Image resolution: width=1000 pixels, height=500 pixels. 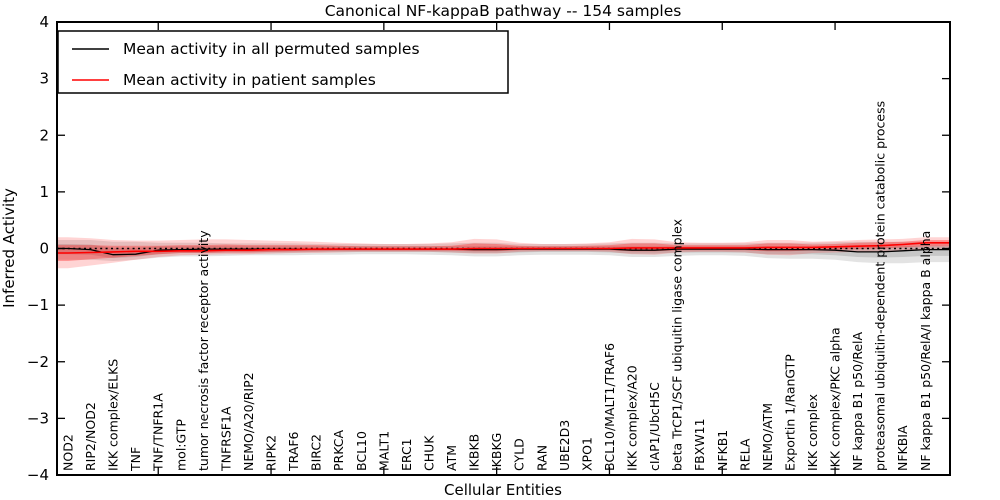 What do you see at coordinates (632, 418) in the screenshot?
I see `x-tick-label: IKK complex/A20` at bounding box center [632, 418].